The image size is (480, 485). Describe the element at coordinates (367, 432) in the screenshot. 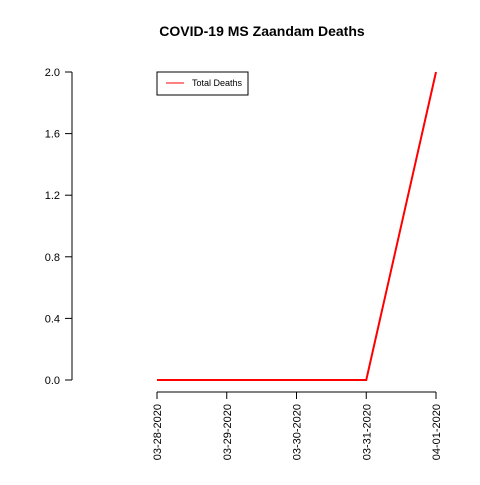

I see `x-tick-label: 03-31-2020` at that location.